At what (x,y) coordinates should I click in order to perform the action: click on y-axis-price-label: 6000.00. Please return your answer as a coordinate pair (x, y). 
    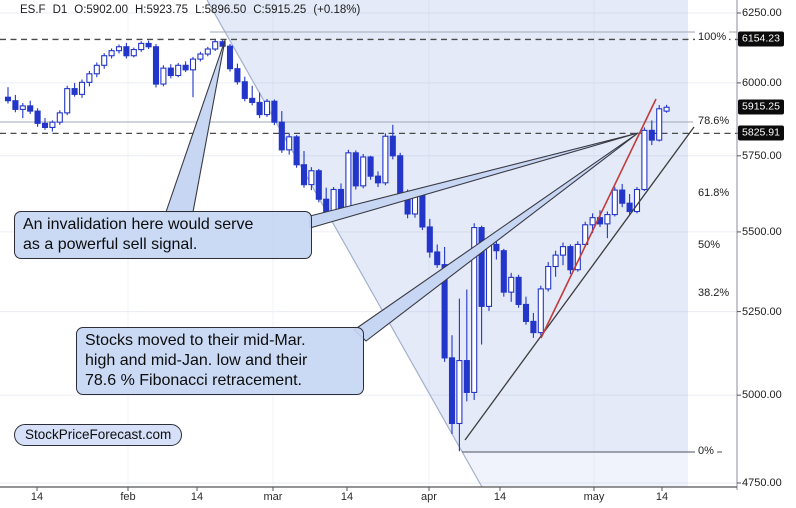
    Looking at the image, I should click on (762, 82).